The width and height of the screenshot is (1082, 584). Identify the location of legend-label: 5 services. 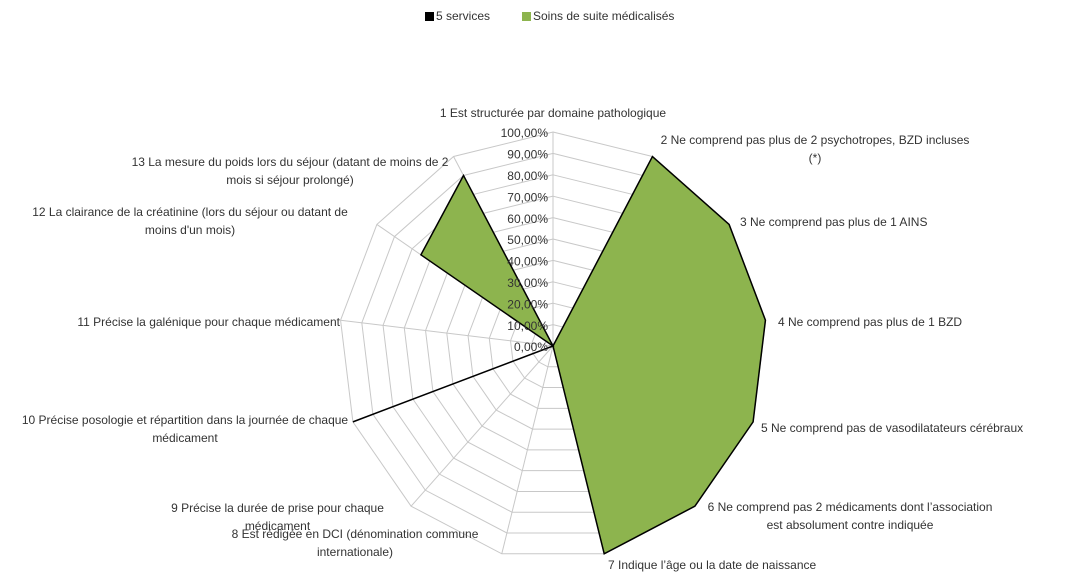
(463, 16).